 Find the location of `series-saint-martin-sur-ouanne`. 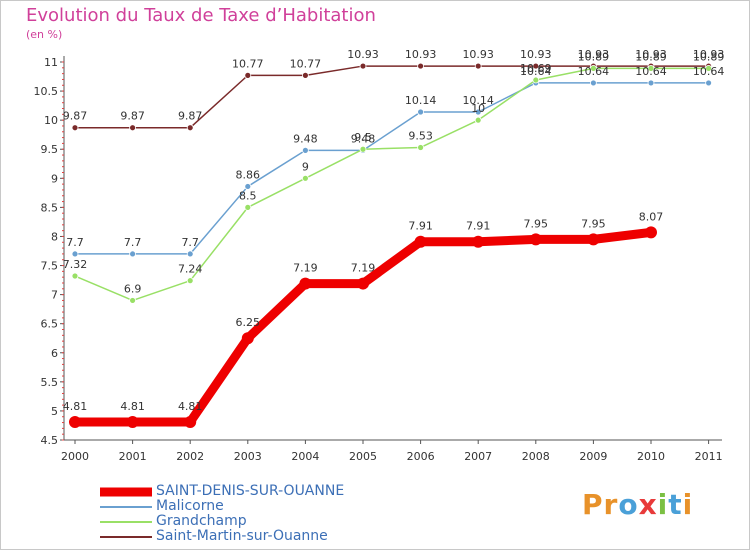

series-saint-martin-sur-ouanne is located at coordinates (391, 97).